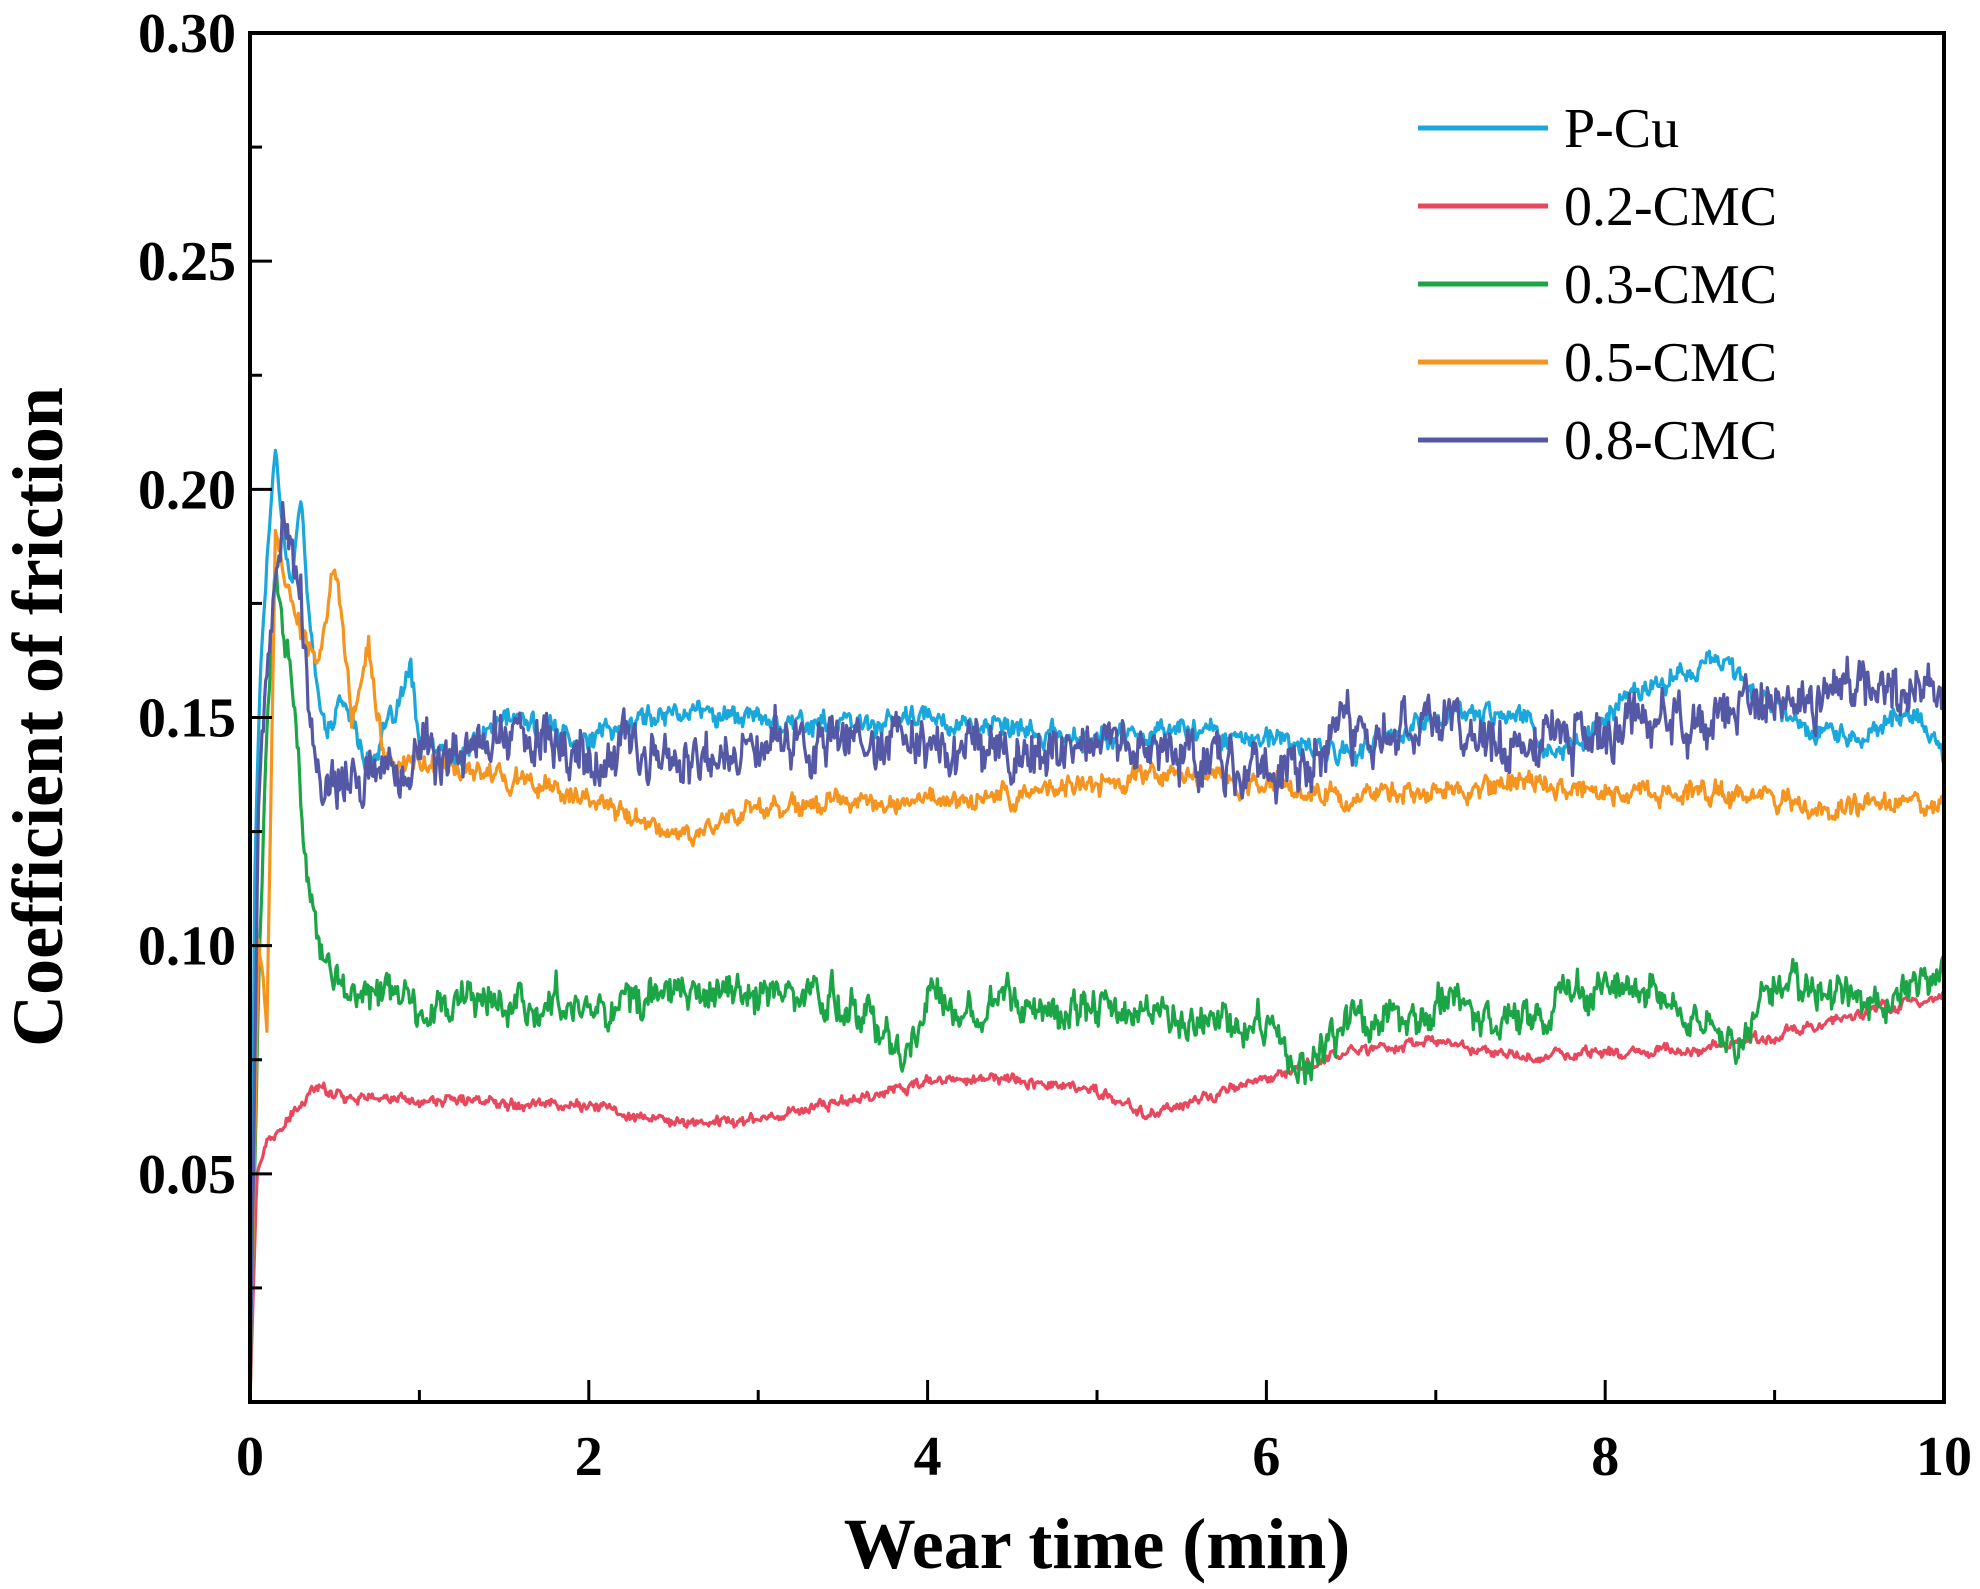 Image resolution: width=1980 pixels, height=1589 pixels. What do you see at coordinates (1621, 129) in the screenshot?
I see `legend-label: P-Cu` at bounding box center [1621, 129].